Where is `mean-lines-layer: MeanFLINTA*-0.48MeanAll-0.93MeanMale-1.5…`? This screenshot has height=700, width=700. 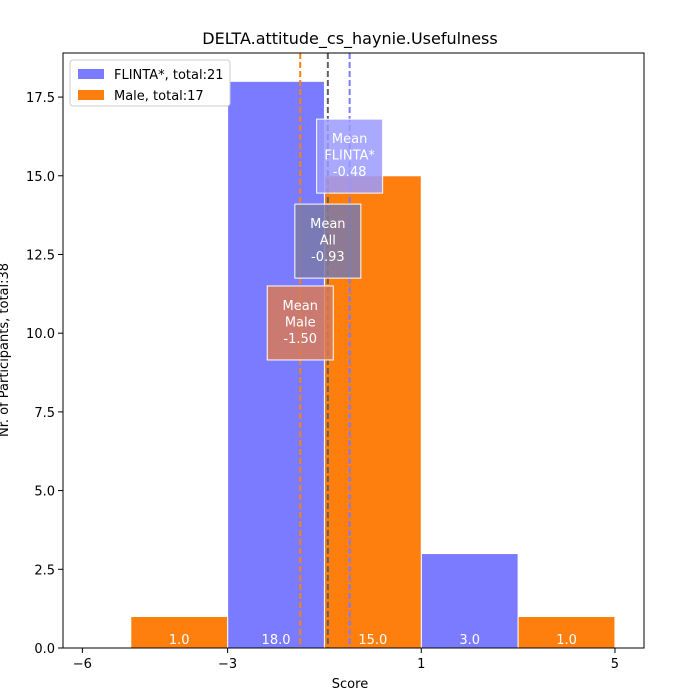
mean-lines-layer: MeanFLINTA*-0.48MeanAll-0.93MeanMale-1.5… is located at coordinates (325, 350).